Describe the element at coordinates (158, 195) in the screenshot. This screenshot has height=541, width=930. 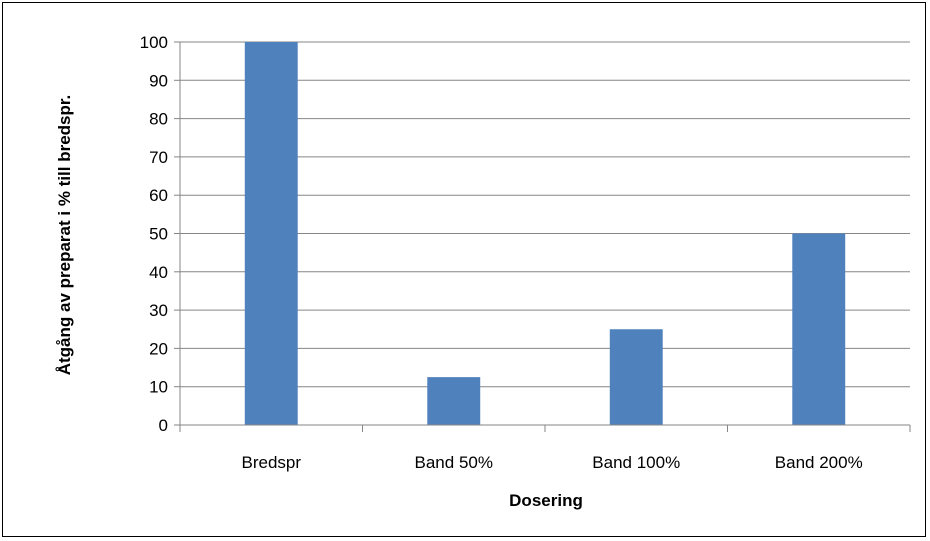
I see `y-tick-label: 60` at that location.